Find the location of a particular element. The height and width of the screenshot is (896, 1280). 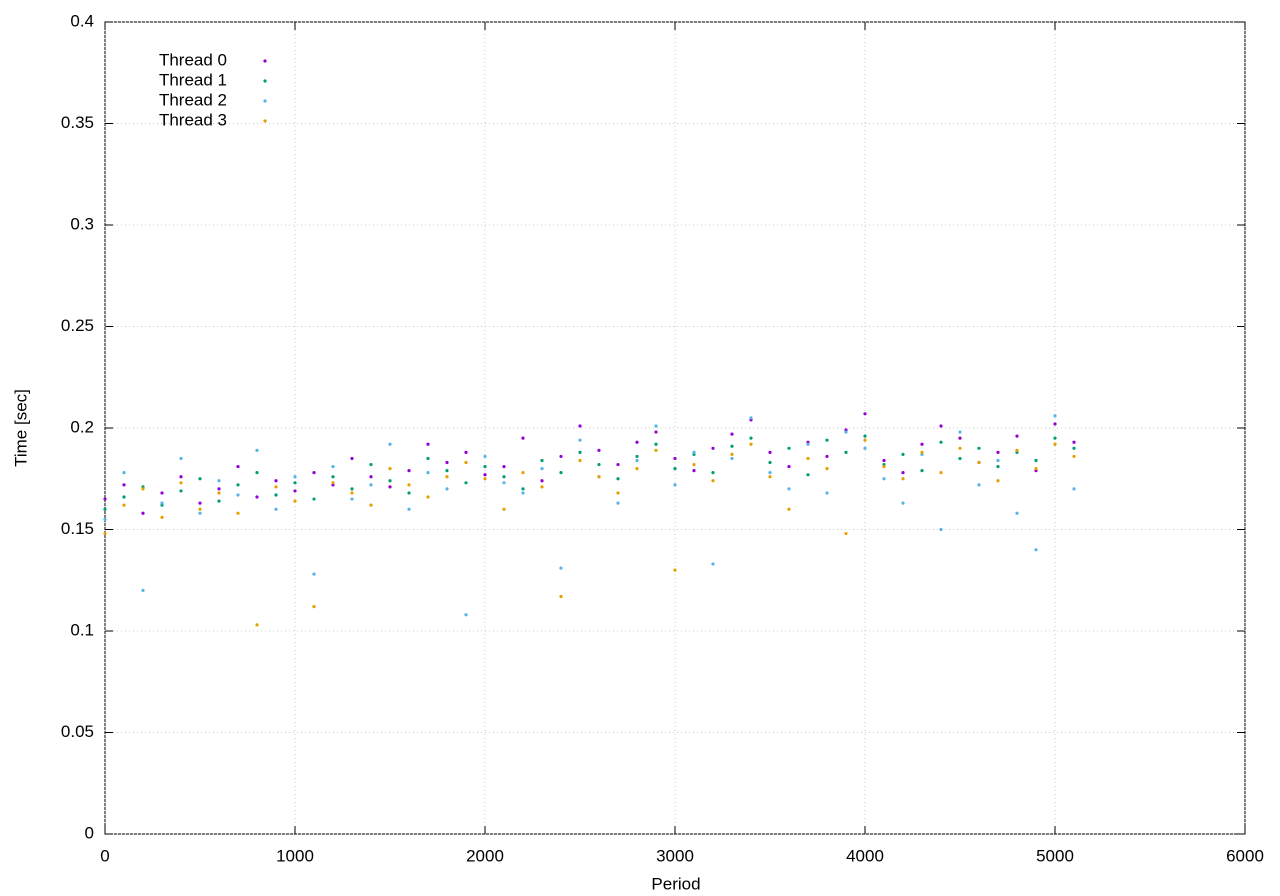

x-axis-label: Period is located at coordinates (675, 883).